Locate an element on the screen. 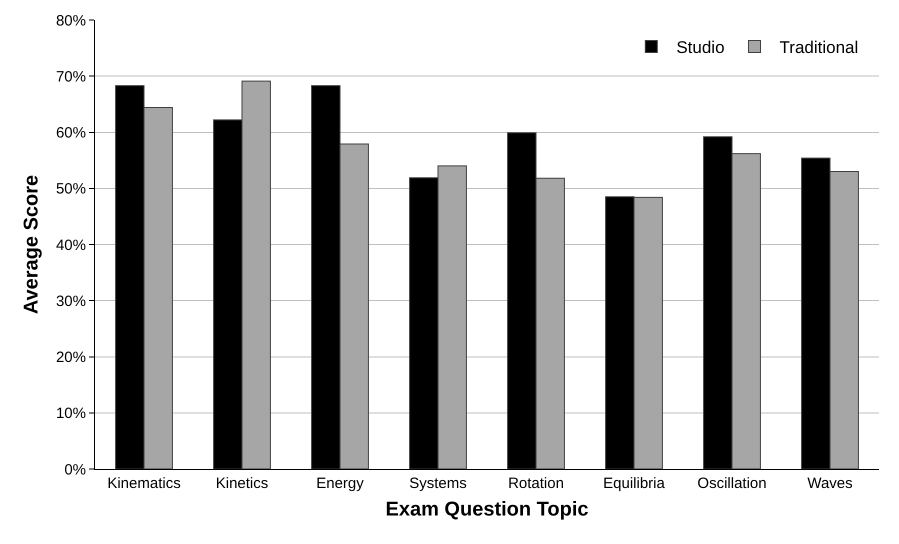 The height and width of the screenshot is (544, 899). legend-label: Traditional is located at coordinates (819, 48).